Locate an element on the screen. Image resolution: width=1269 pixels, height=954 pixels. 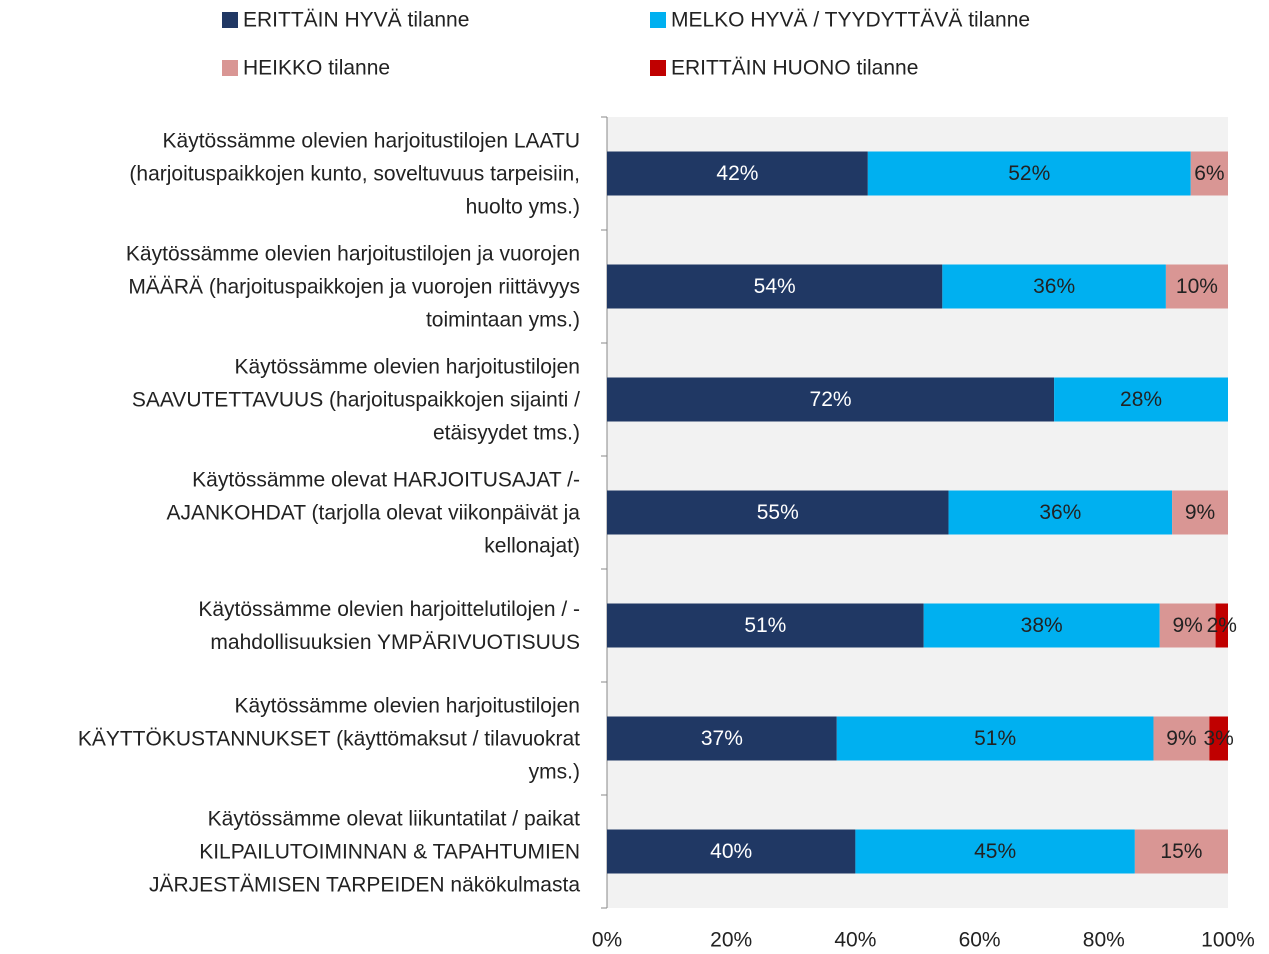
data-label: 72% is located at coordinates (831, 399).